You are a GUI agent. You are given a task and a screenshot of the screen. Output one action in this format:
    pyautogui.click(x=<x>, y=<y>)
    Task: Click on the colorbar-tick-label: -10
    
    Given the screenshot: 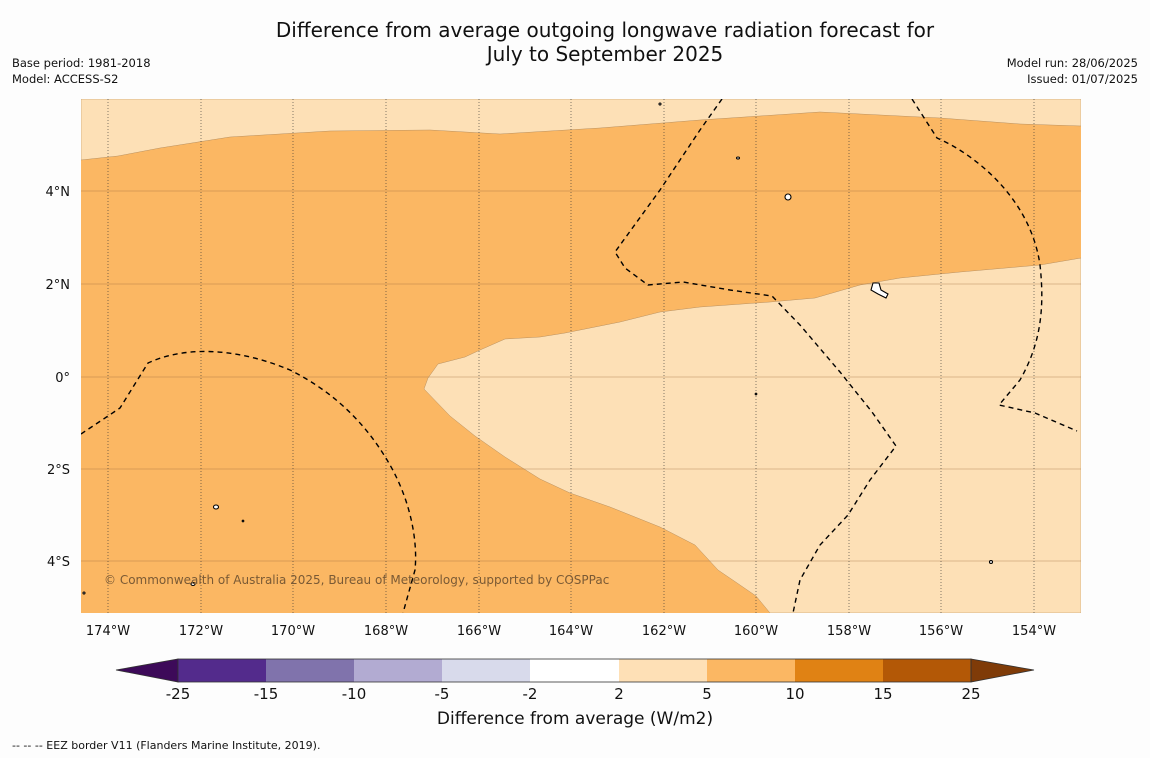 What is the action you would take?
    pyautogui.click(x=354, y=694)
    